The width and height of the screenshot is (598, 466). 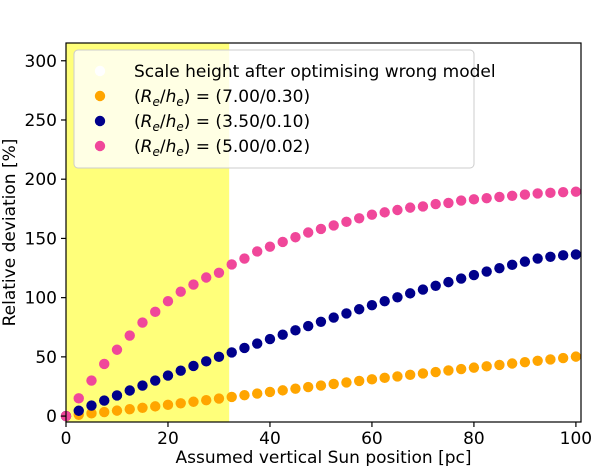 What do you see at coordinates (222, 98) in the screenshot?
I see `legend-label-1: (Re/he) = (7.00/0.30)` at bounding box center [222, 98].